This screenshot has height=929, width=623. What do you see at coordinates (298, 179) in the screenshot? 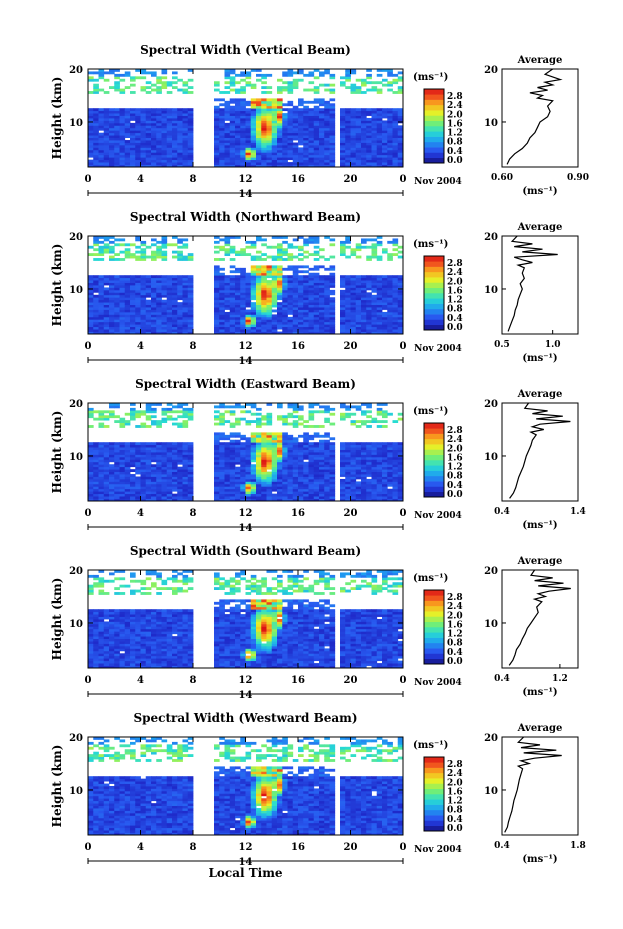
I see `x-tick-label: 16` at bounding box center [298, 179].